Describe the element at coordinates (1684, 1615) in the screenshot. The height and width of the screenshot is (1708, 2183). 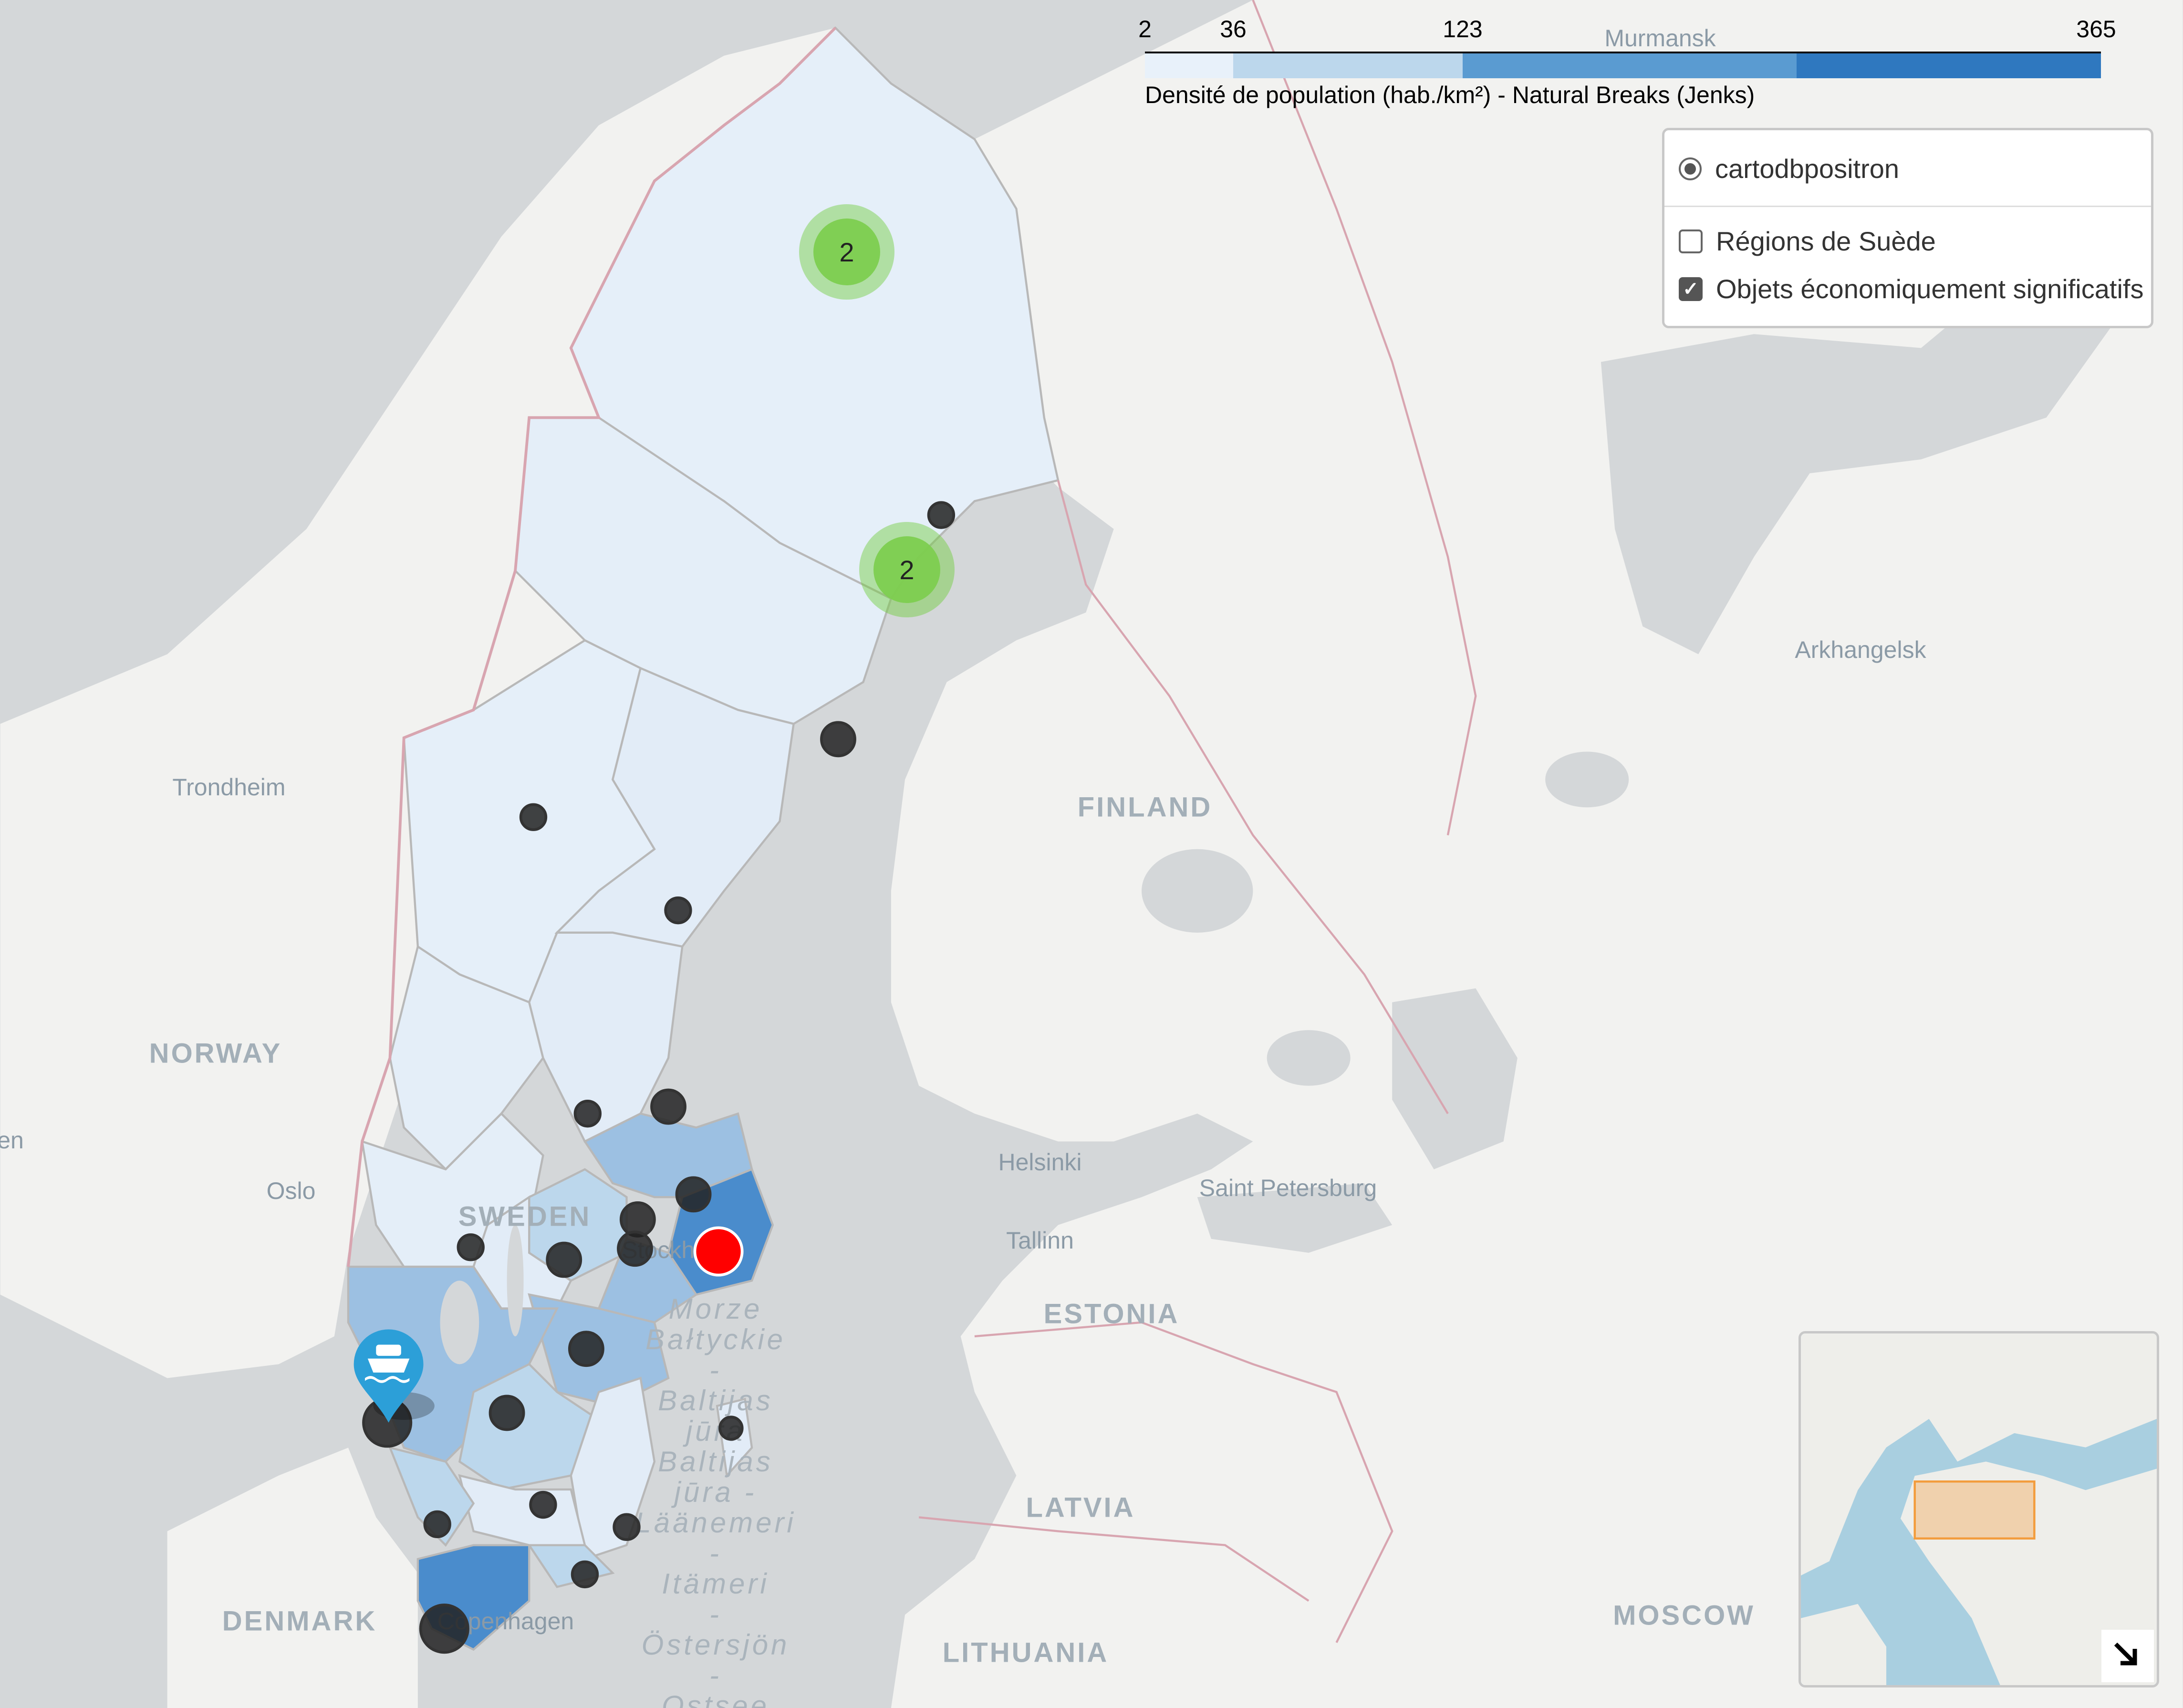
I see `label-moscow: MOSCOW` at that location.